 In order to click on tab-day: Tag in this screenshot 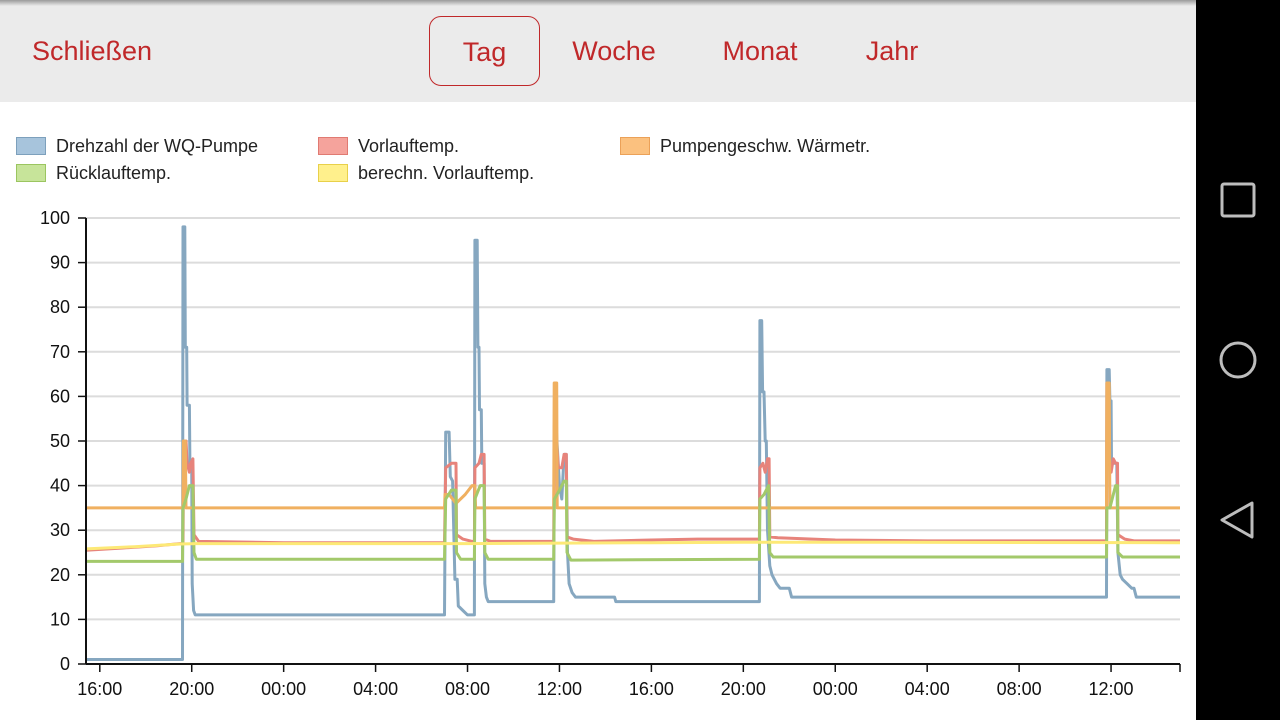, I will do `click(484, 51)`.